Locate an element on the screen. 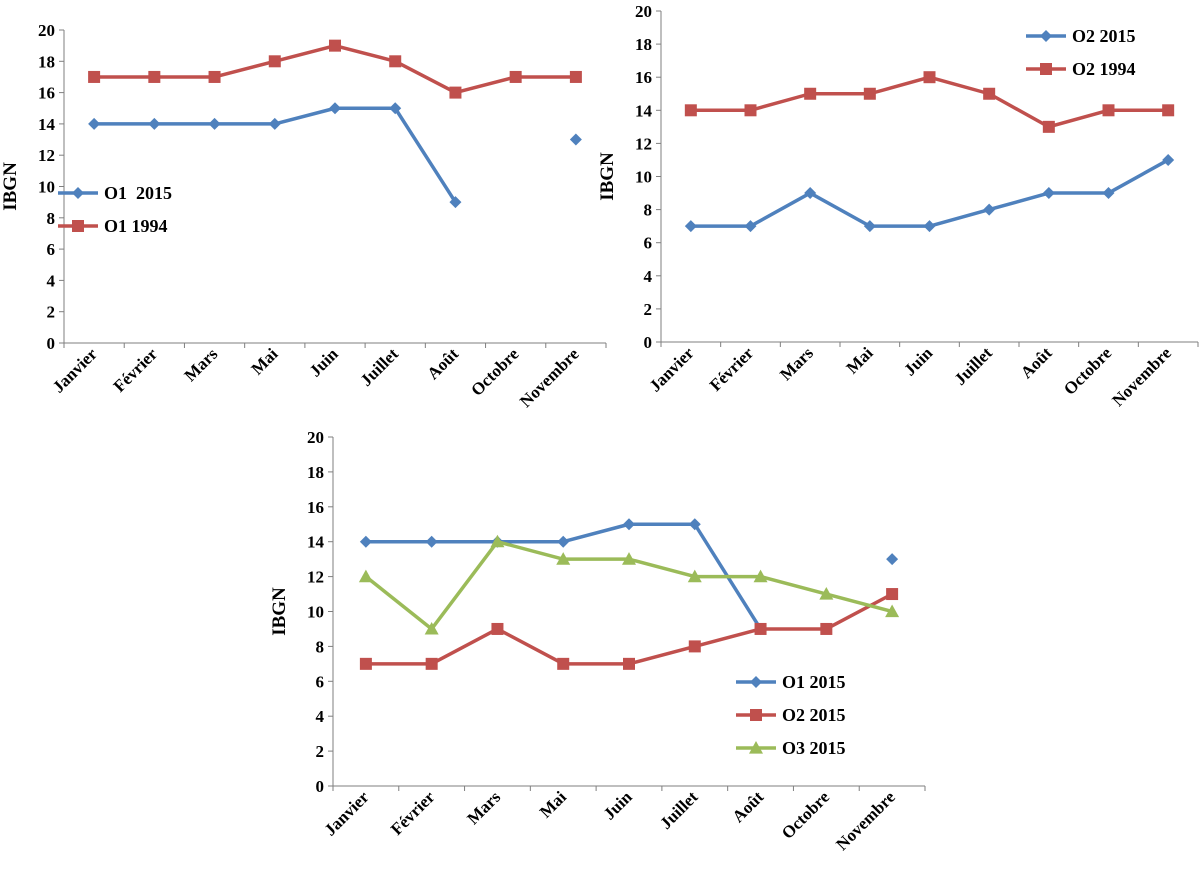 This screenshot has width=1200, height=884. x-tick-label: Juin is located at coordinates (918, 361).